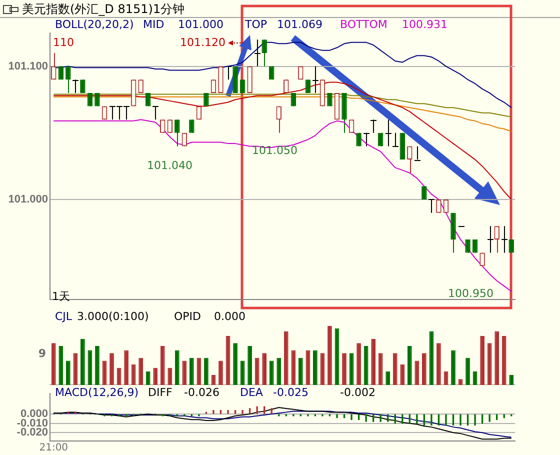  What do you see at coordinates (169, 165) in the screenshot?
I see `annotation: 101.040` at bounding box center [169, 165].